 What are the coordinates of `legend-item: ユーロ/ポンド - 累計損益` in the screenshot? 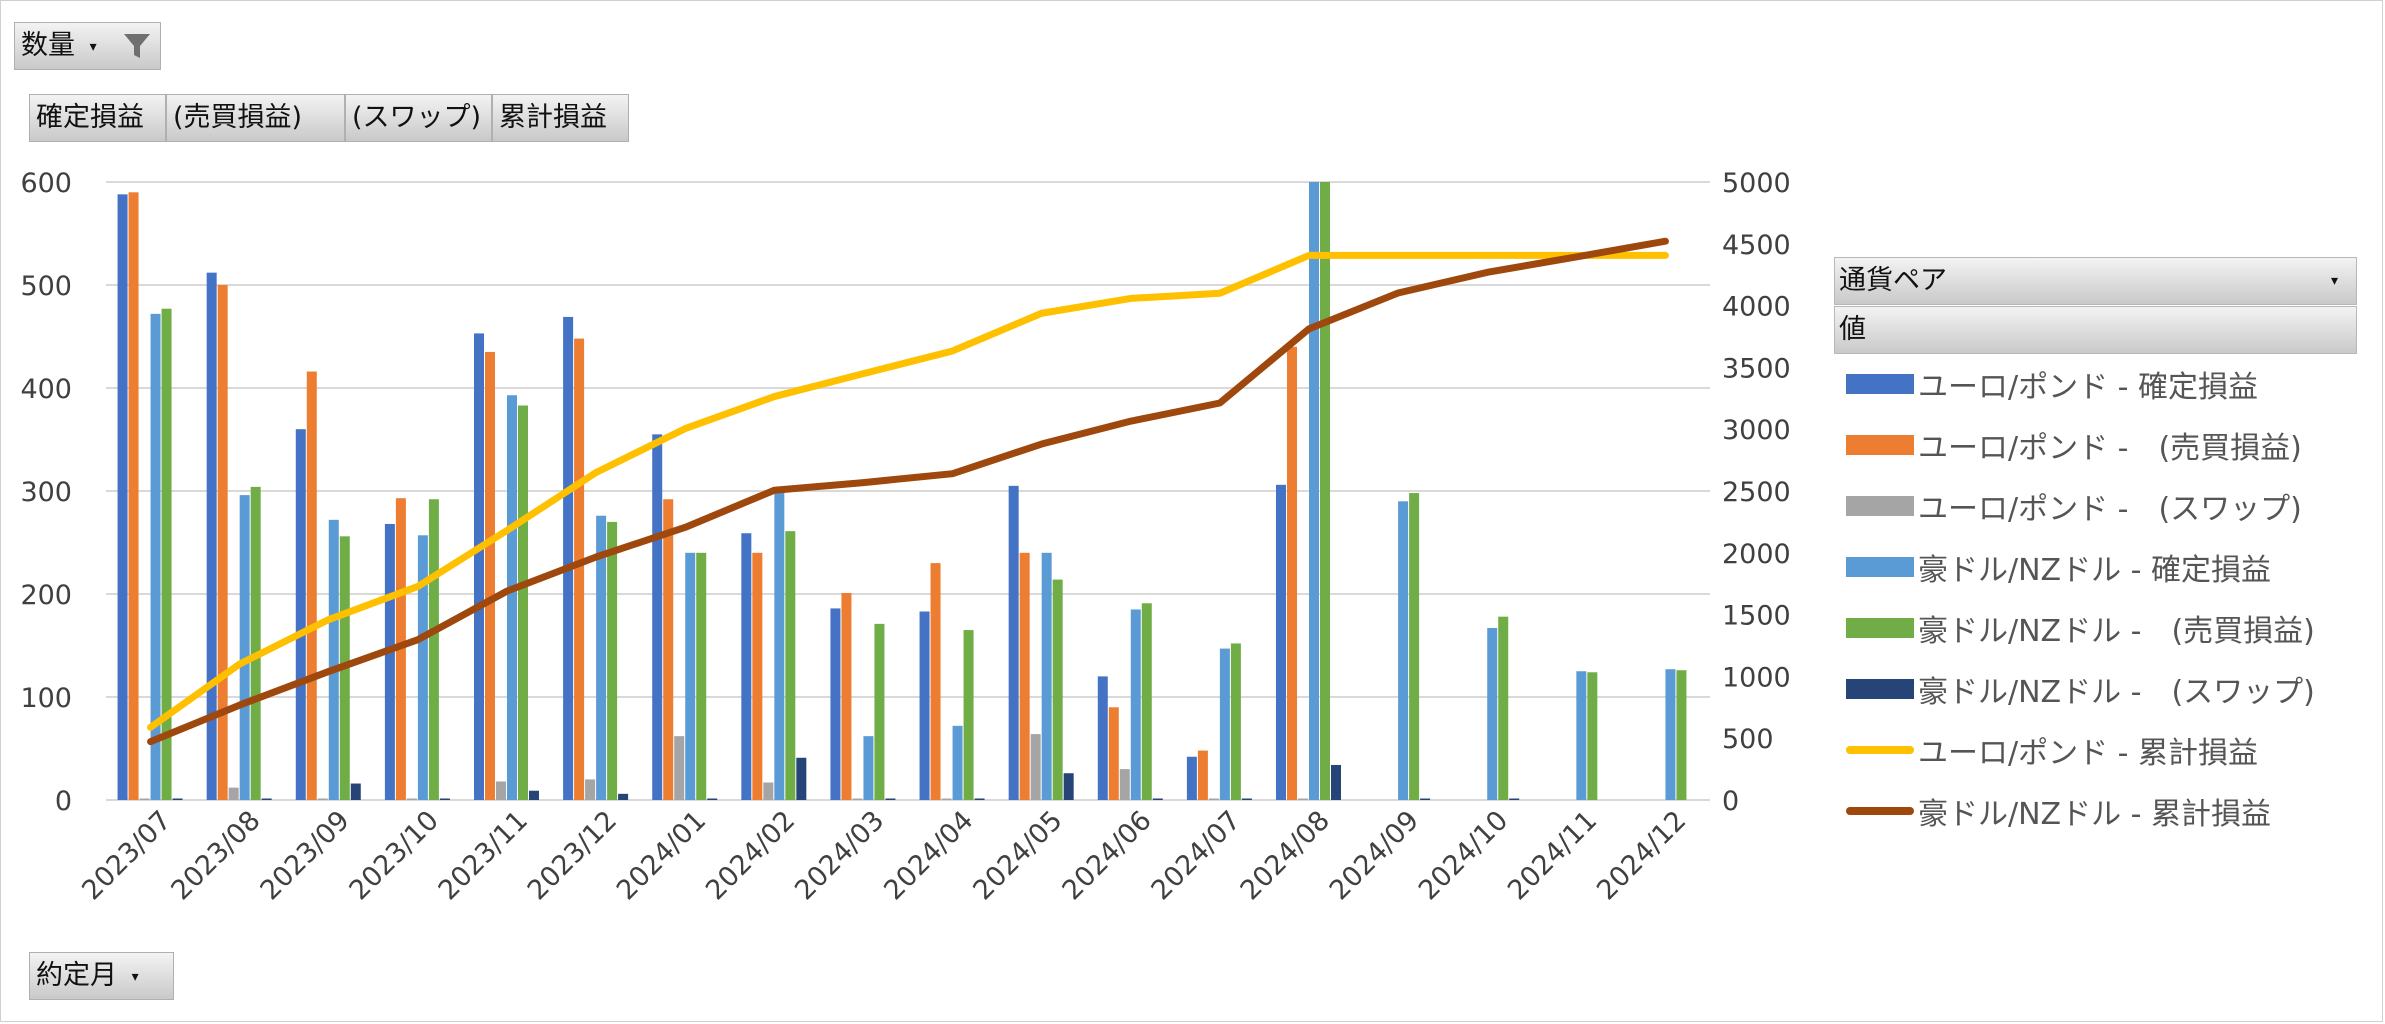 It's located at (2052, 750).